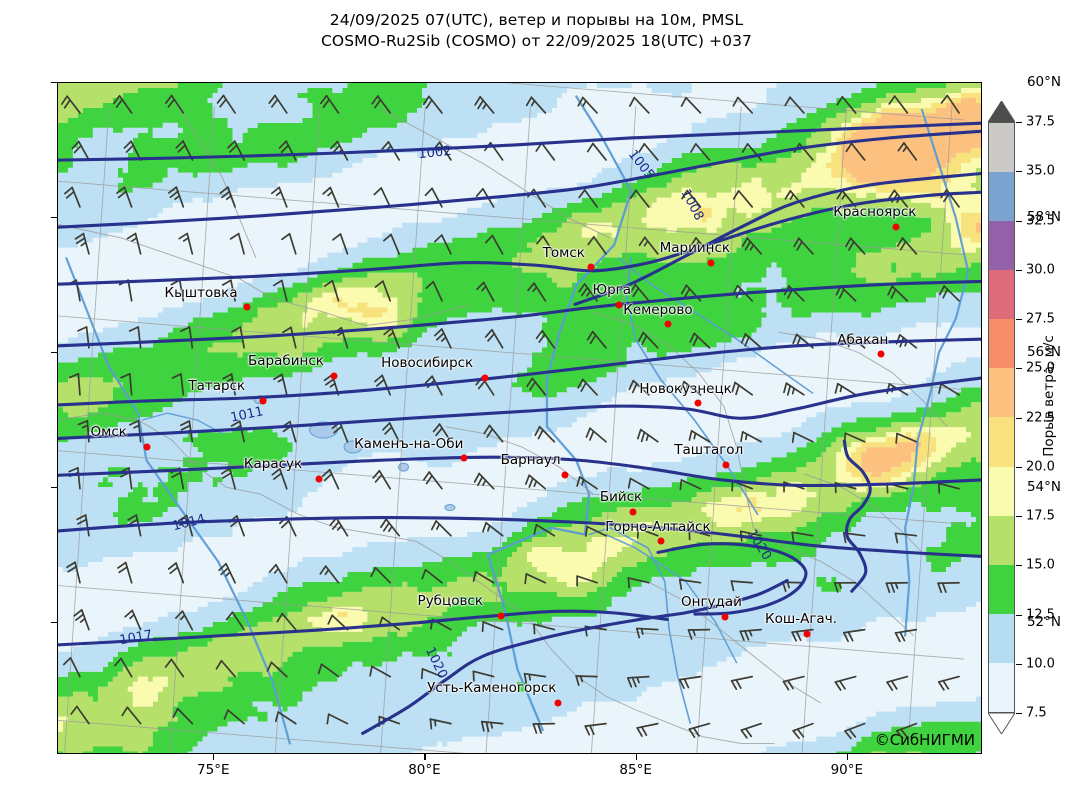 The width and height of the screenshot is (1073, 791). Describe the element at coordinates (658, 526) in the screenshot. I see `city-label: Горно-Алтайск` at that location.